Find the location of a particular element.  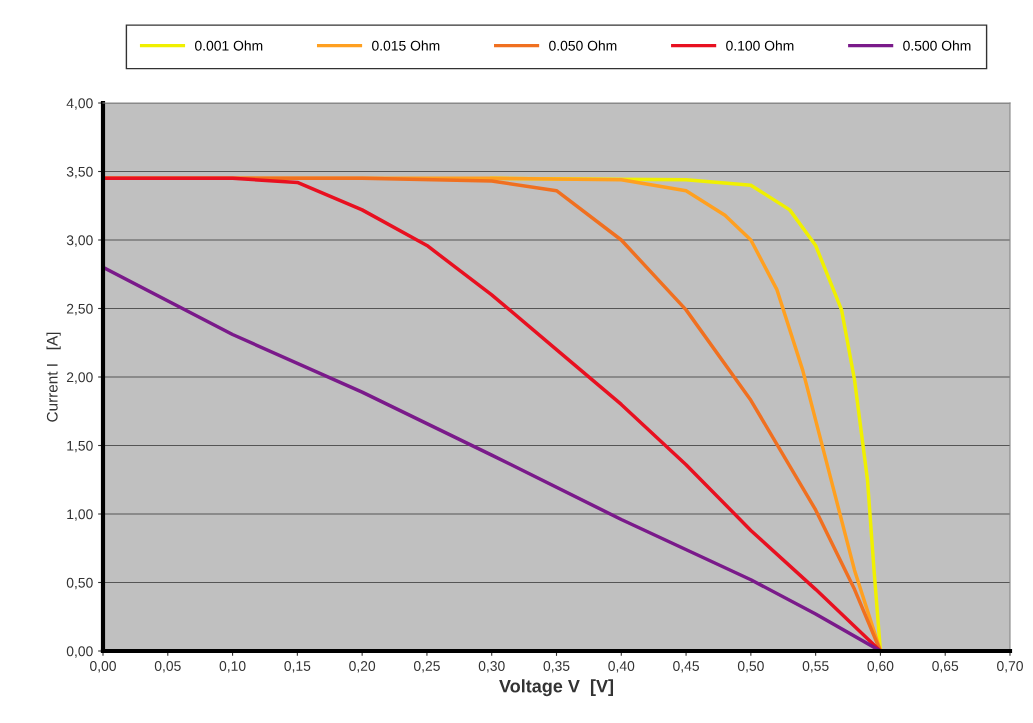

x-tick-label: 0,55 is located at coordinates (815, 667).